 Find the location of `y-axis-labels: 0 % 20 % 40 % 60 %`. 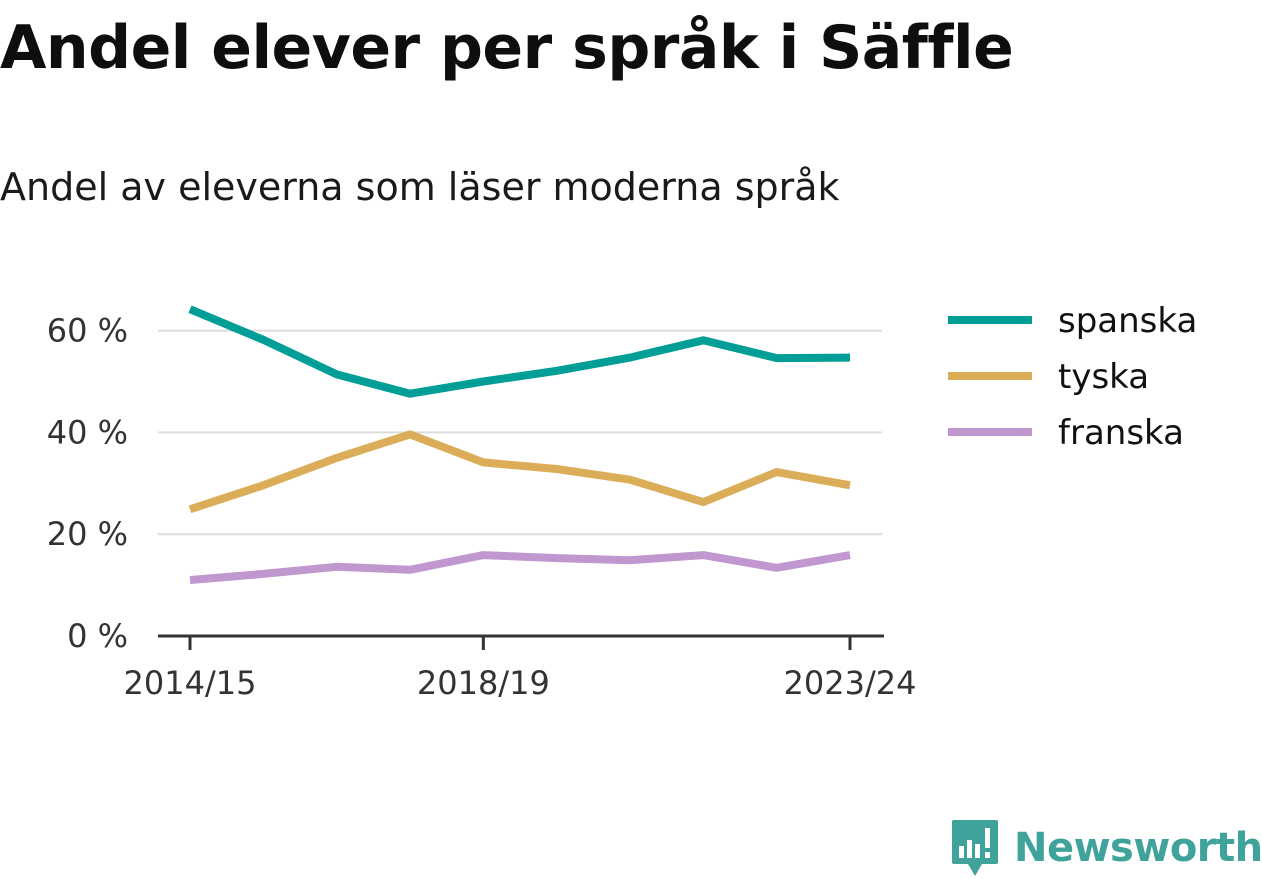

y-axis-labels: 0 % 20 % 40 % 60 % is located at coordinates (87, 483).